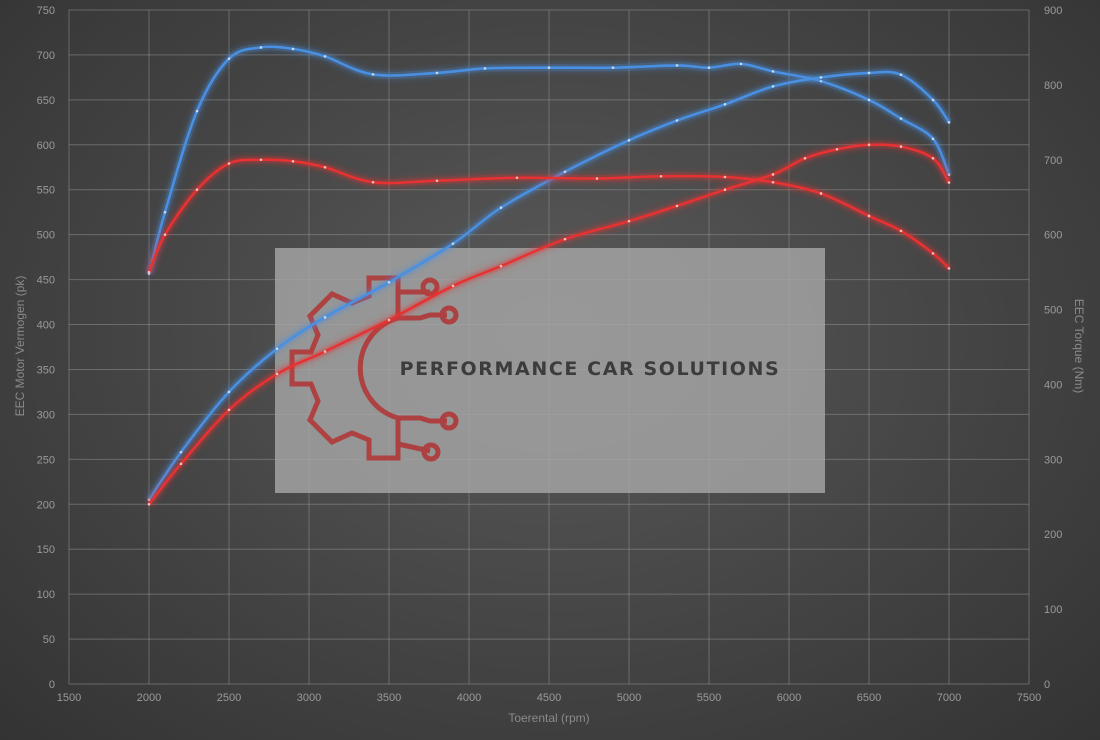 The width and height of the screenshot is (1100, 740). I want to click on left-tick-label: 500, so click(46, 236).